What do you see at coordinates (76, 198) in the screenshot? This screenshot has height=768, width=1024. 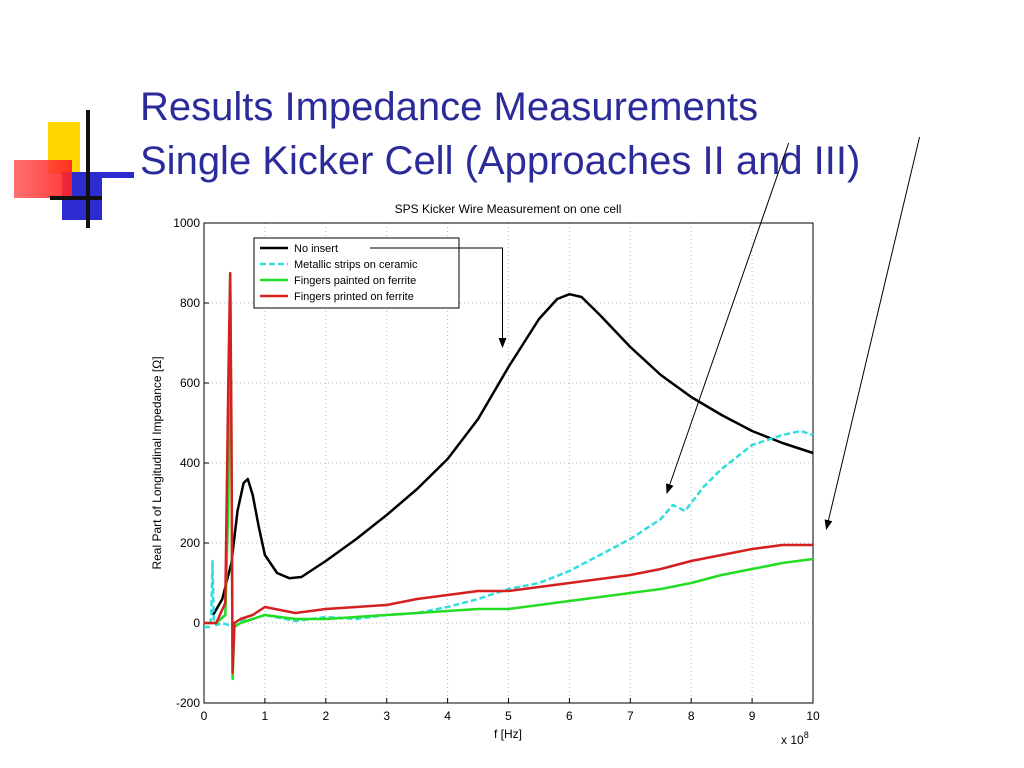 I see `horizontal-line` at bounding box center [76, 198].